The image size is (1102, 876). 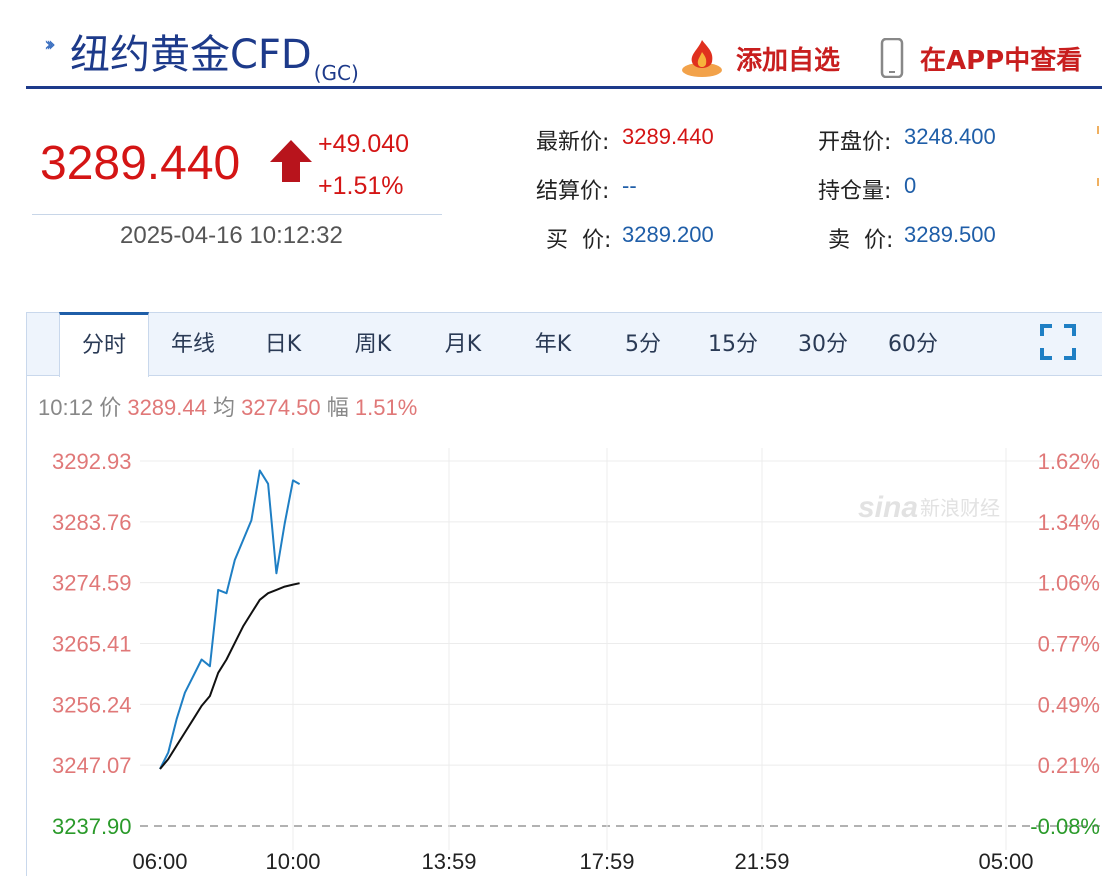 What do you see at coordinates (861, 240) in the screenshot?
I see `field-label-ask: 卖 价:` at bounding box center [861, 240].